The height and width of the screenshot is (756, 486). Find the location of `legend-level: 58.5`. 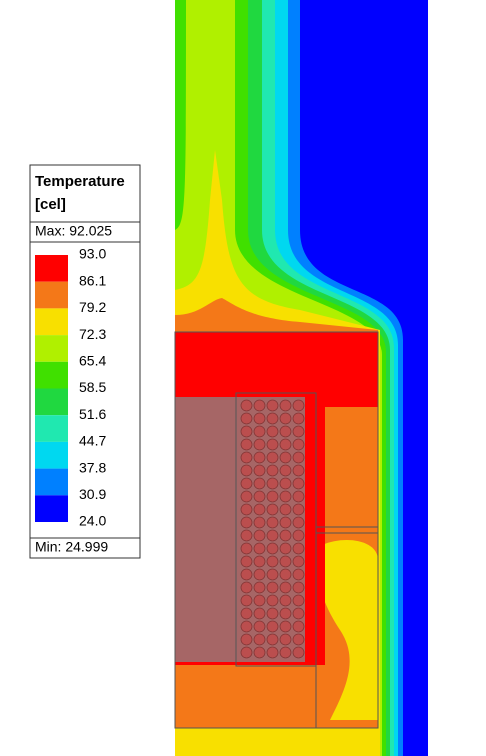

legend-level: 58.5 is located at coordinates (92, 387).